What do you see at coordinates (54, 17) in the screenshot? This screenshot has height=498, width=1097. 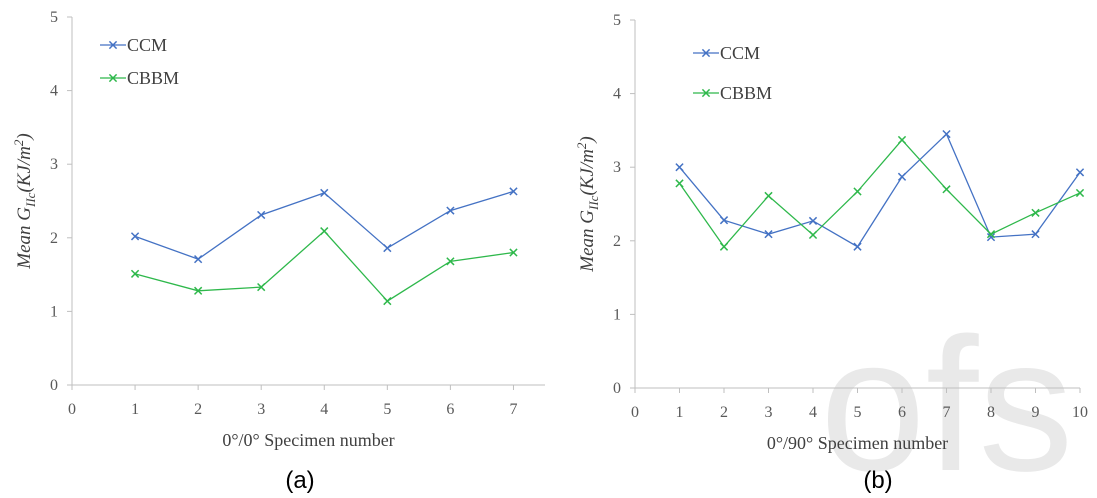 I see `y-tick-label: 5` at bounding box center [54, 17].